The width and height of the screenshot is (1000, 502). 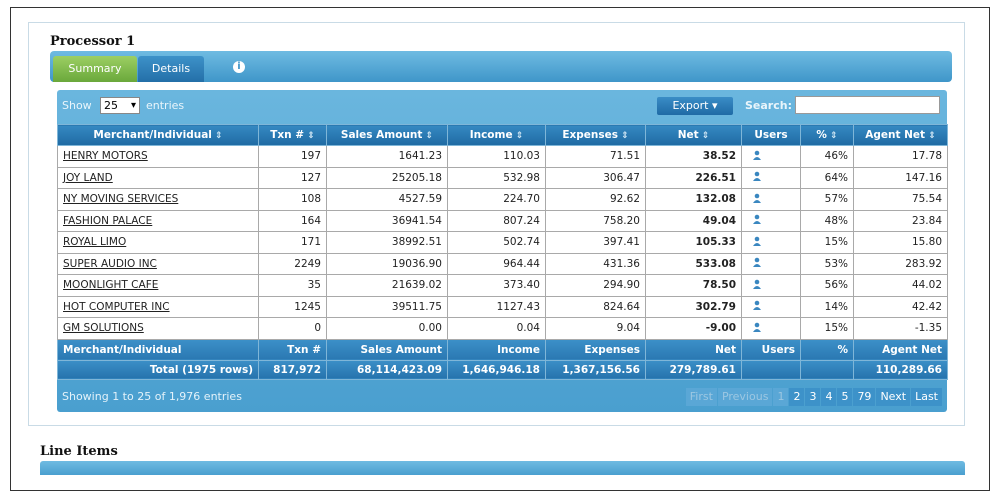 I want to click on total-cell: 1,367,156.56, so click(x=595, y=369).